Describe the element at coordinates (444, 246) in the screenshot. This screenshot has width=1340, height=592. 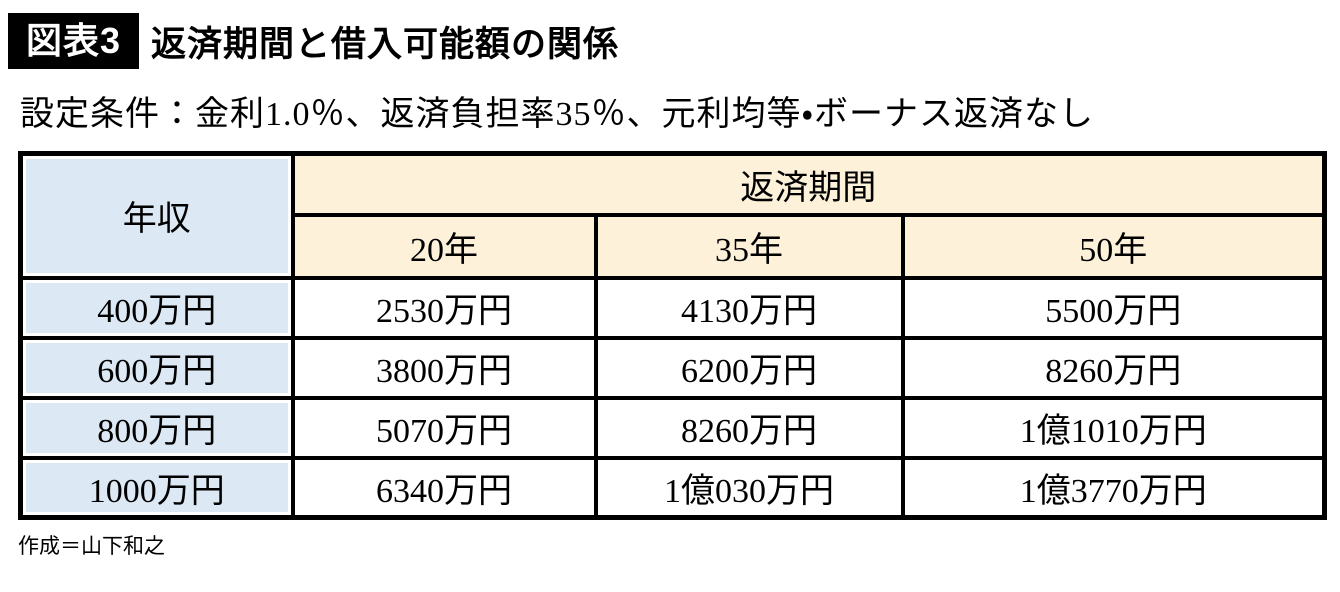
I see `column-header-20yr: 20年` at that location.